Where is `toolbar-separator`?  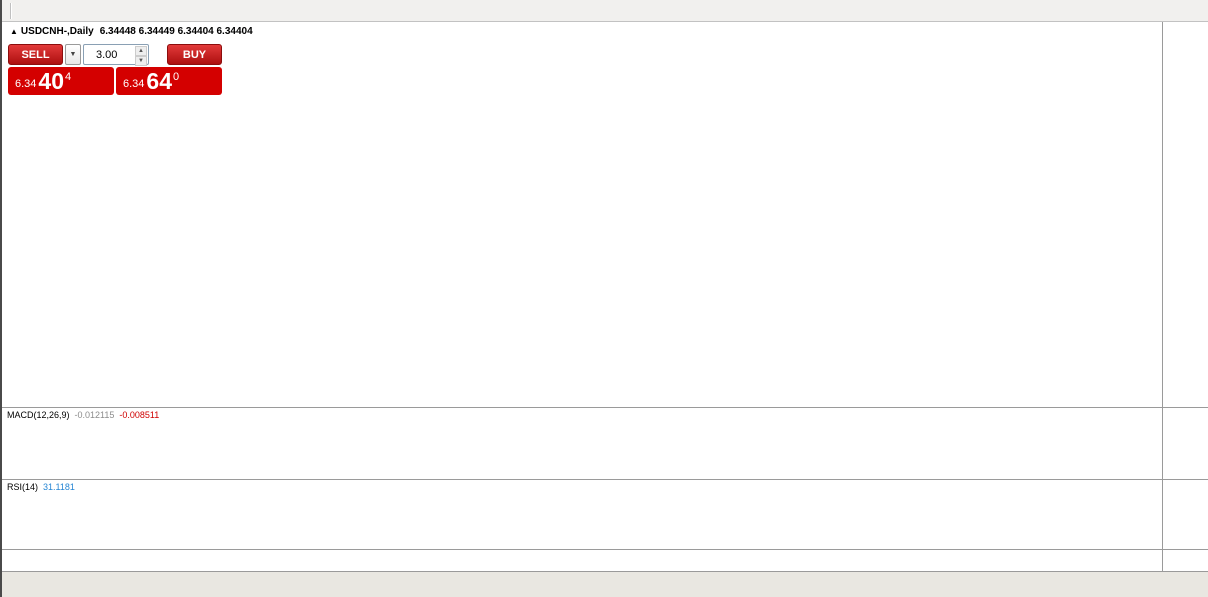
toolbar-separator is located at coordinates (10, 10).